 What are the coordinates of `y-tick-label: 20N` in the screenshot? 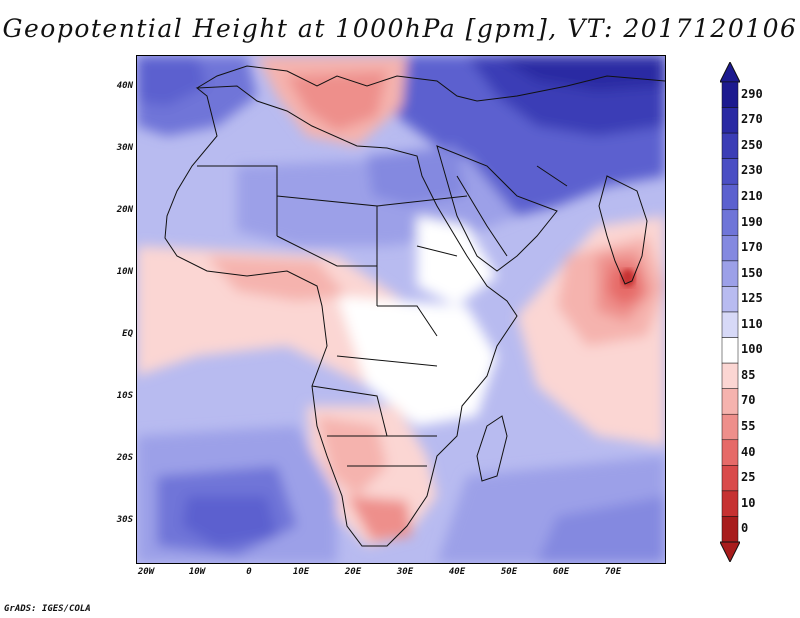 It's located at (124, 210).